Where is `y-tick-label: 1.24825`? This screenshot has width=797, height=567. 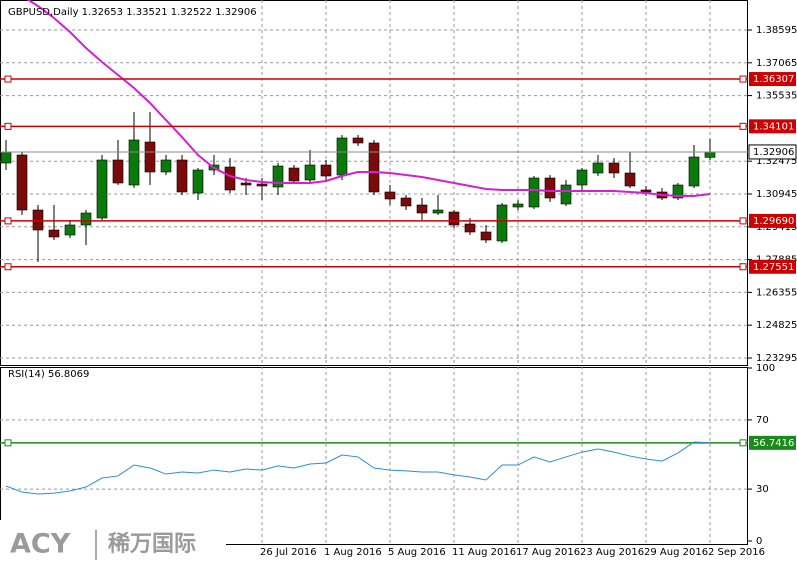 y-tick-label: 1.24825 is located at coordinates (776, 325).